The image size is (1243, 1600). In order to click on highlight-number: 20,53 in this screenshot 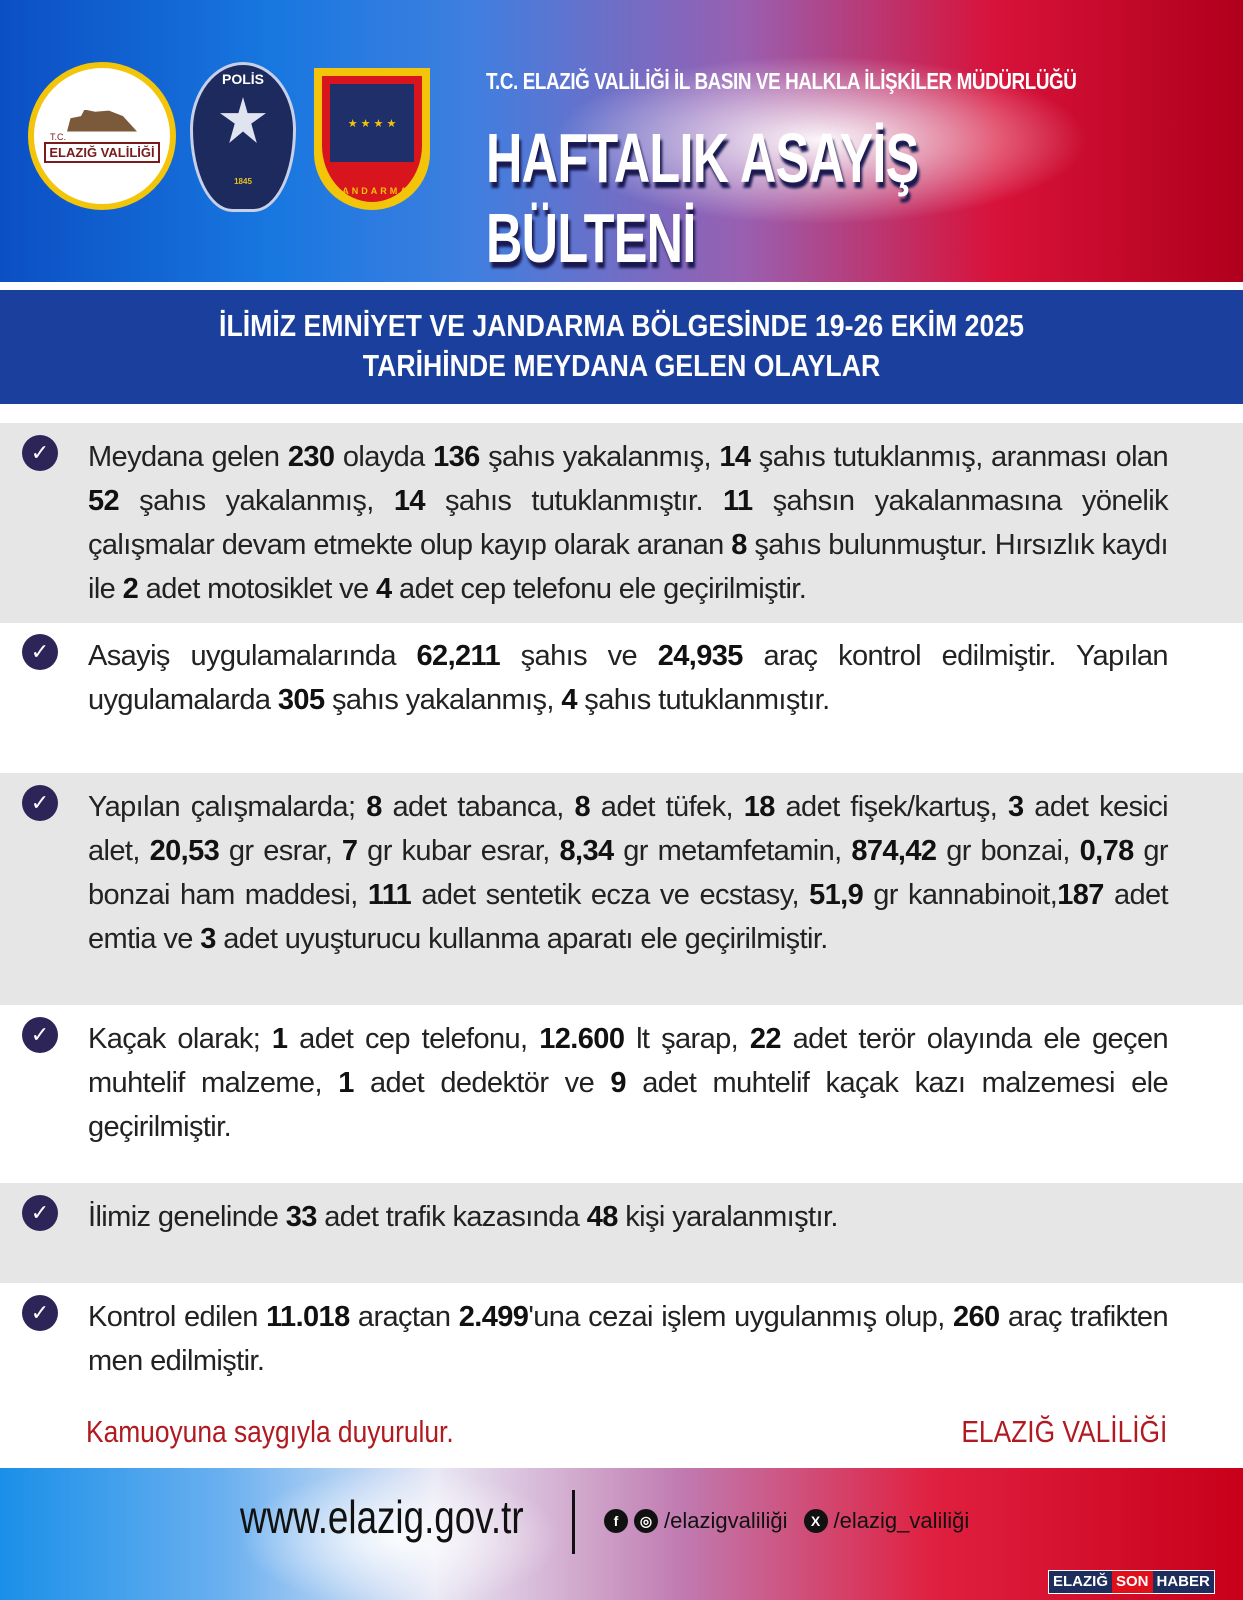, I will do `click(184, 851)`.